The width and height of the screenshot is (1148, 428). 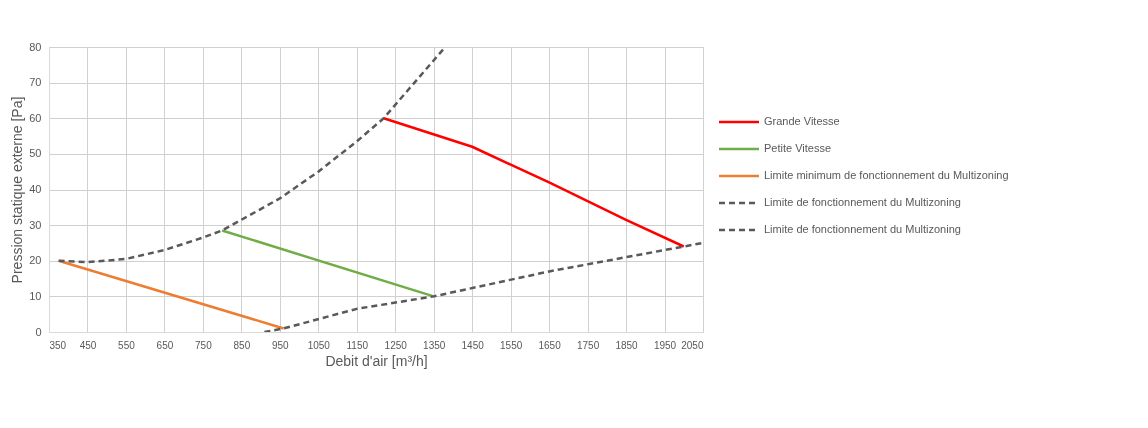 What do you see at coordinates (511, 345) in the screenshot?
I see `x-tick-label: 1550` at bounding box center [511, 345].